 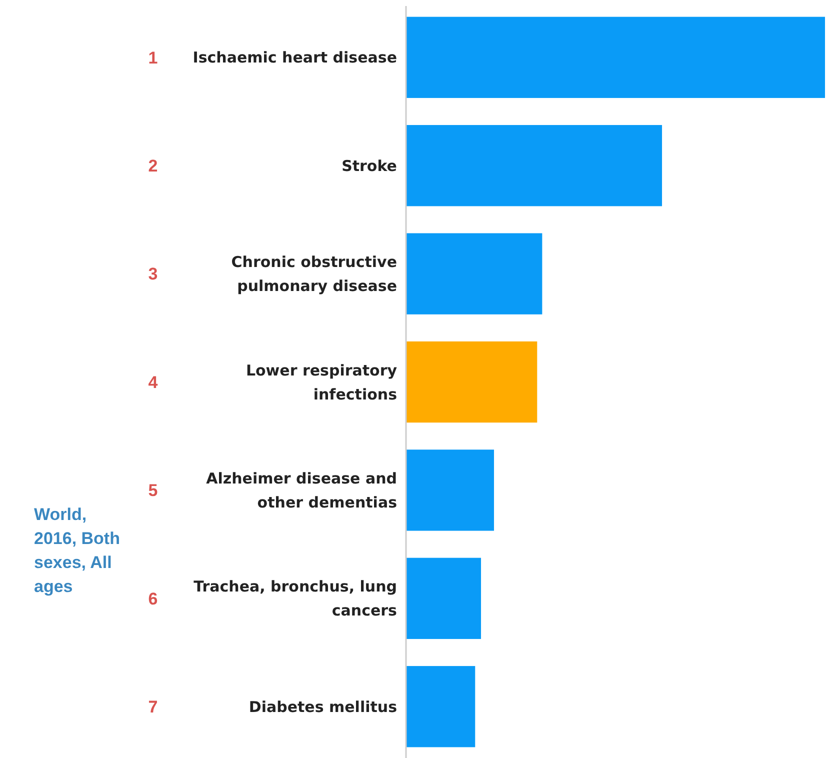 I want to click on text: 4, so click(x=153, y=382).